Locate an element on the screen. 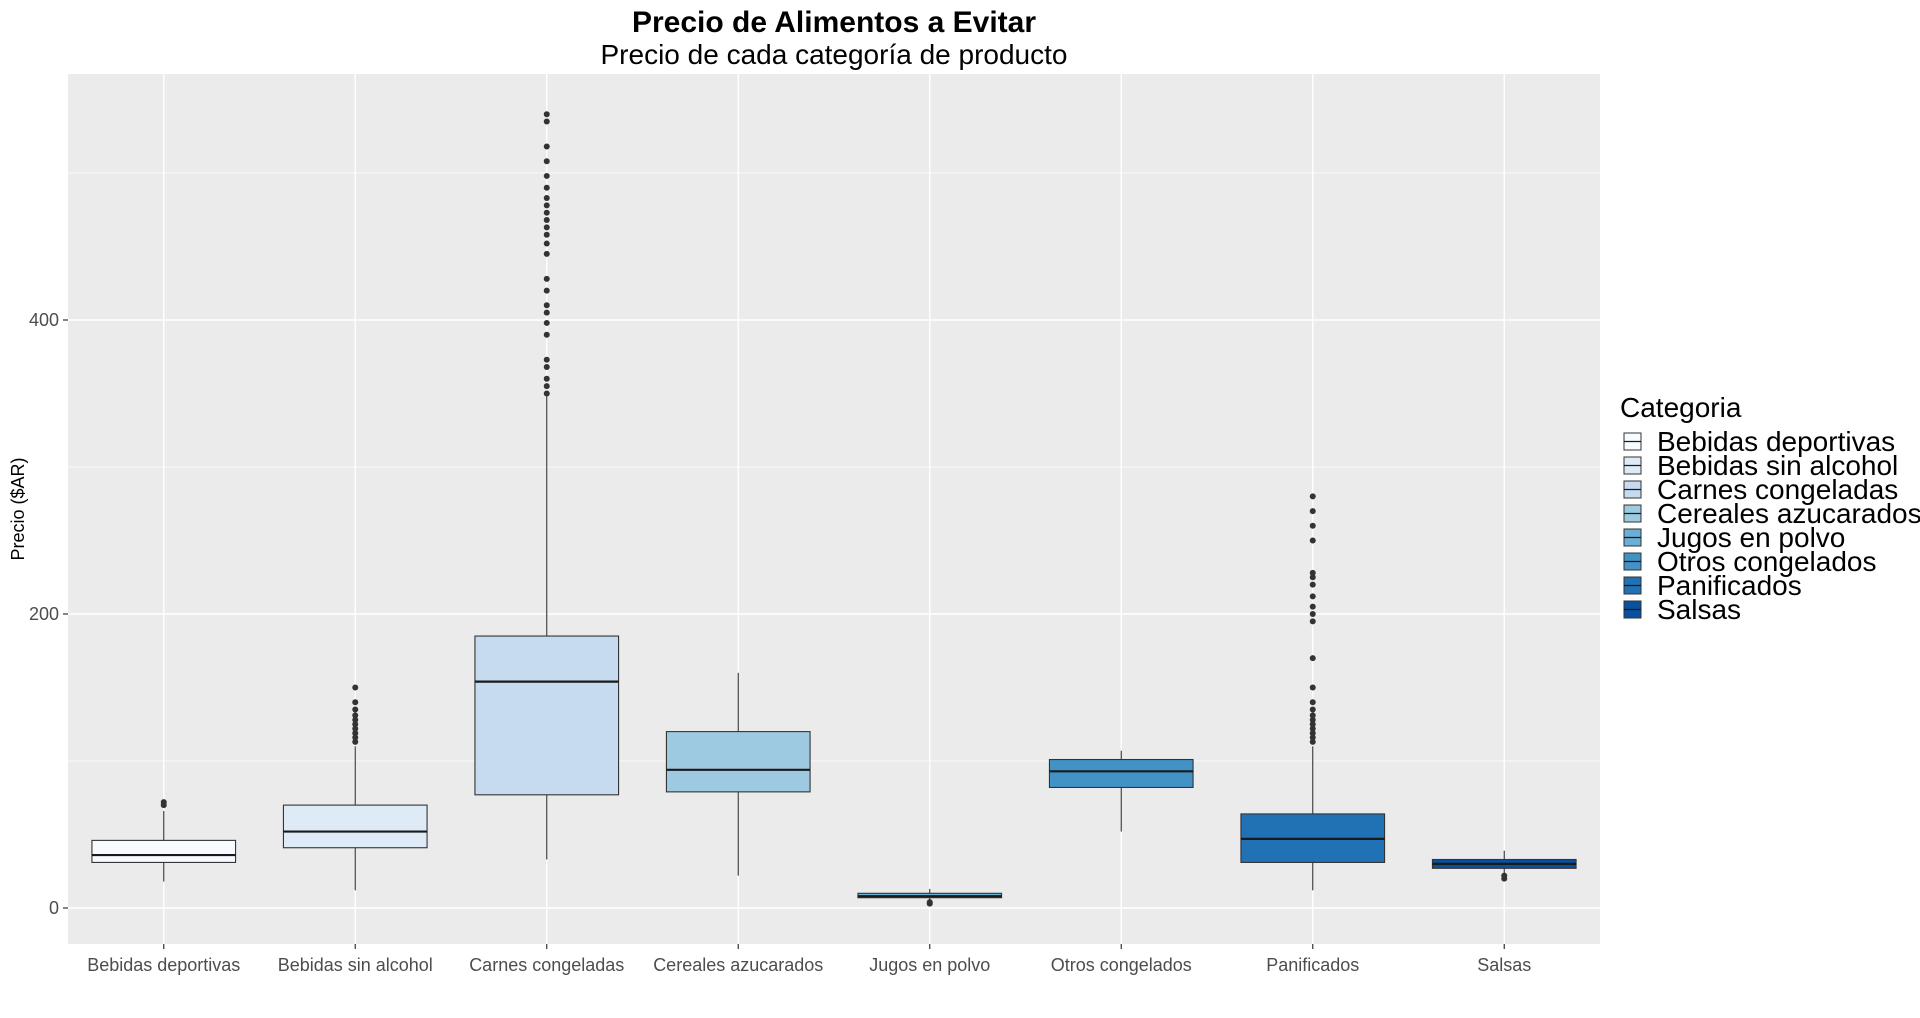 This screenshot has width=1920, height=1018. x-tick-label: Bebidas sin alcohol is located at coordinates (355, 965).